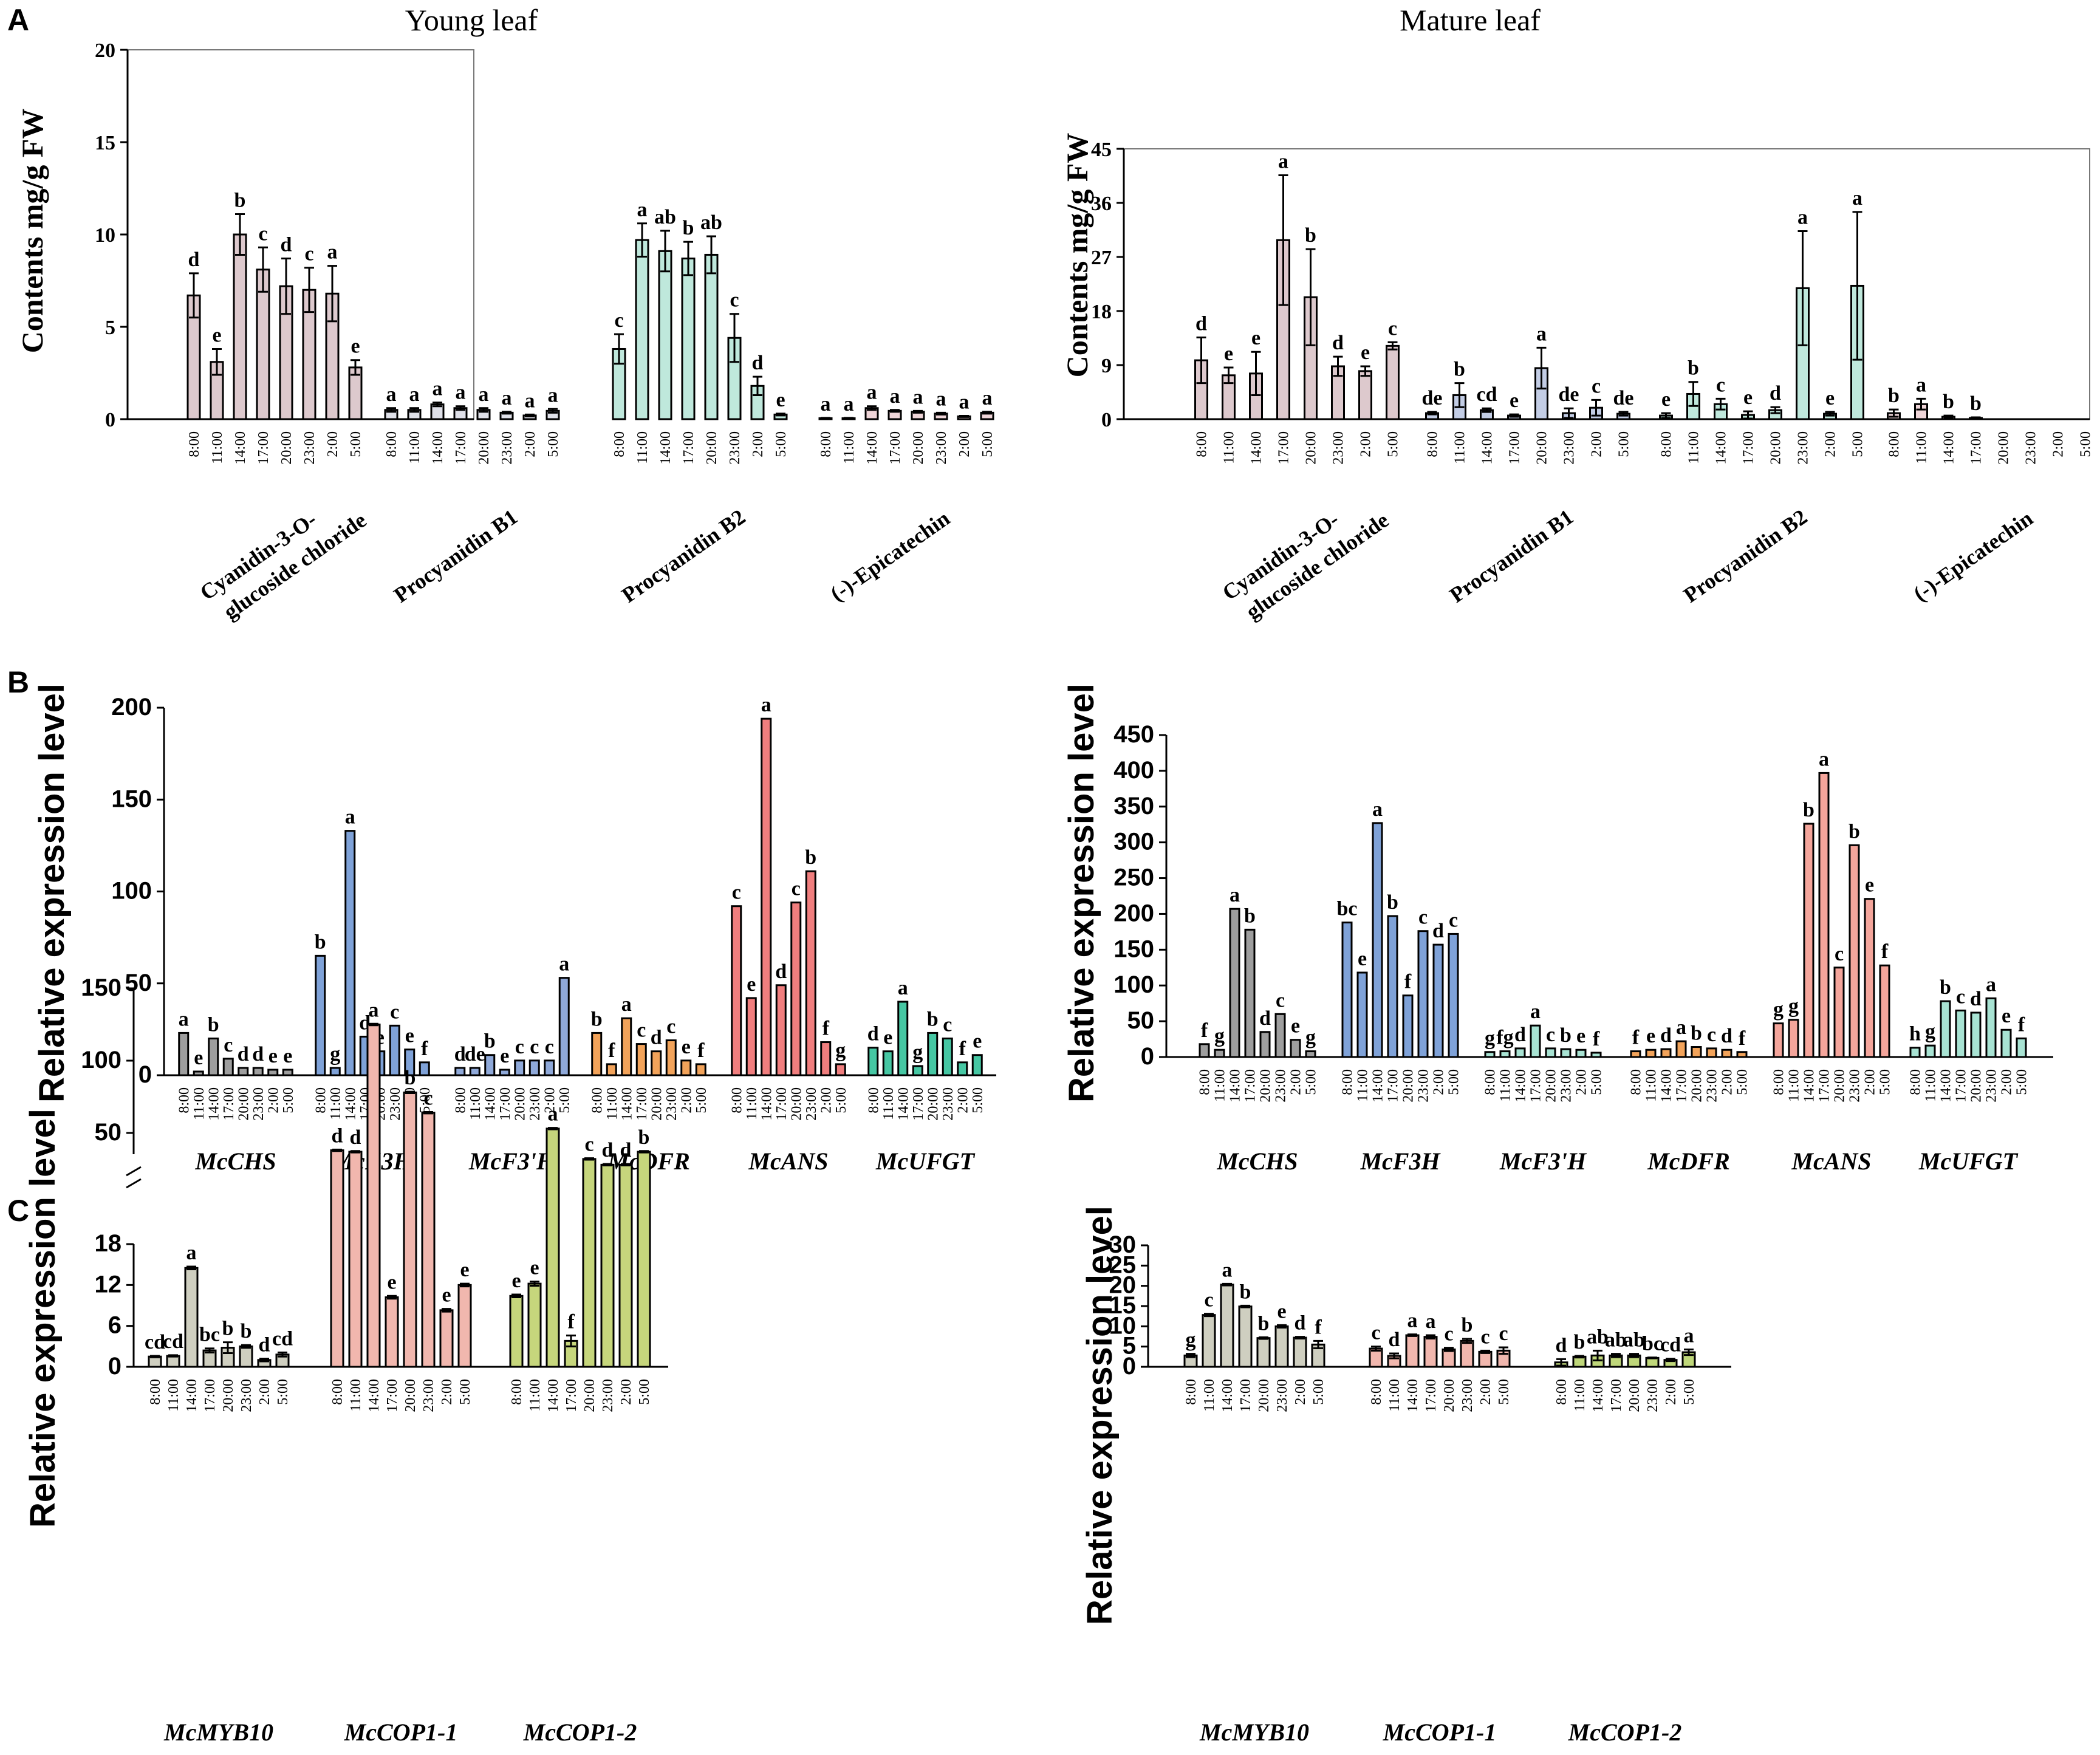 This screenshot has height=1755, width=2100. Describe the element at coordinates (1634, 1340) in the screenshot. I see `significance-letter: ab` at that location.